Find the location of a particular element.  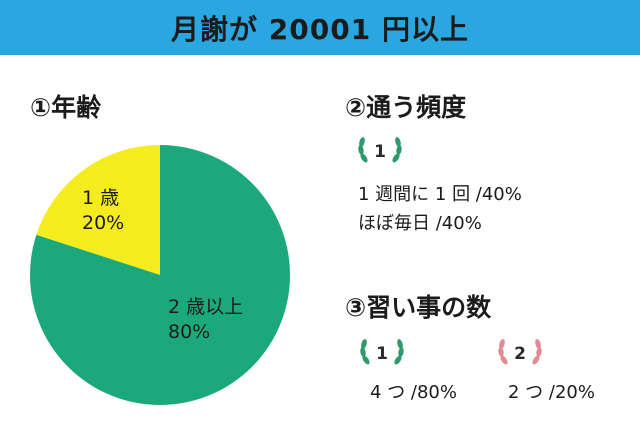

pie-label-percent: 20% is located at coordinates (103, 222).